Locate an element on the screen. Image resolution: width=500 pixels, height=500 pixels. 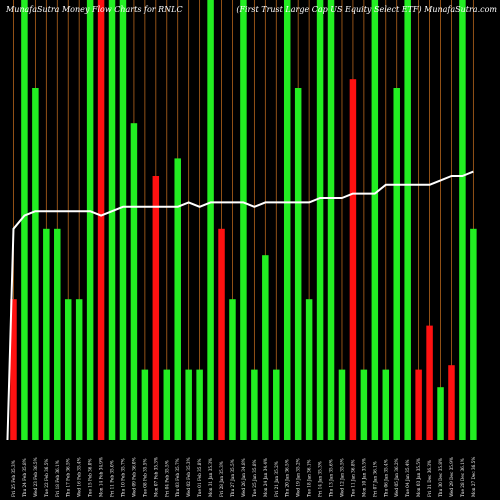
x-tick-label: Mon 10 Jan 35.5% is located at coordinates (363, 477).